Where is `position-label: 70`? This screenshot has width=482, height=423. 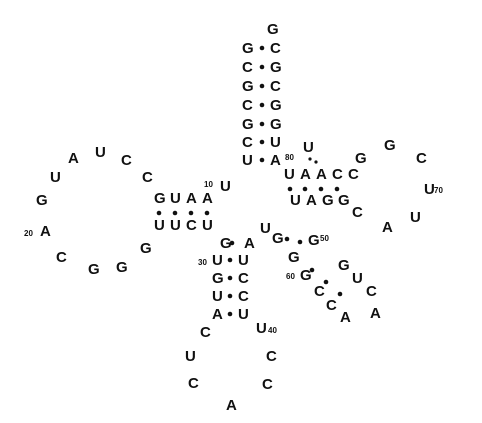 position-label: 70 is located at coordinates (438, 190).